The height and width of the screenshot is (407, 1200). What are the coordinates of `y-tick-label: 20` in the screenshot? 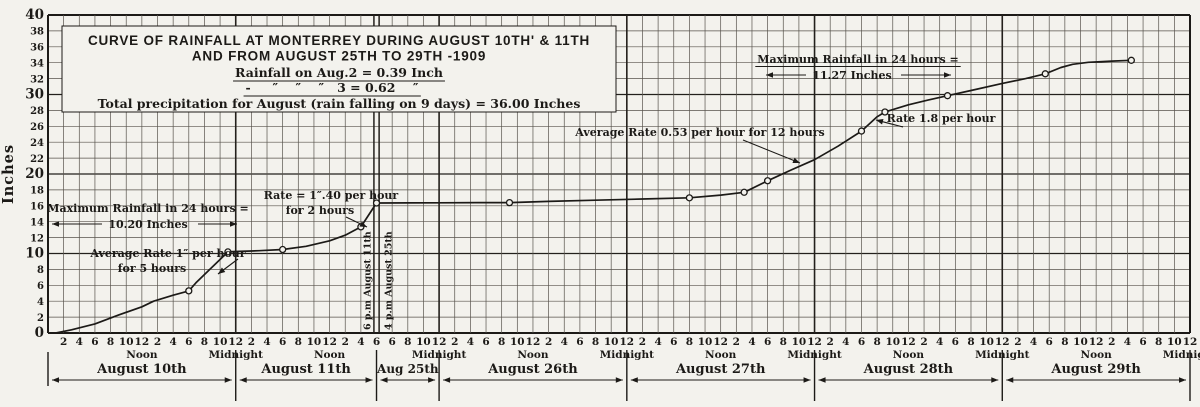 It's located at (34, 174).